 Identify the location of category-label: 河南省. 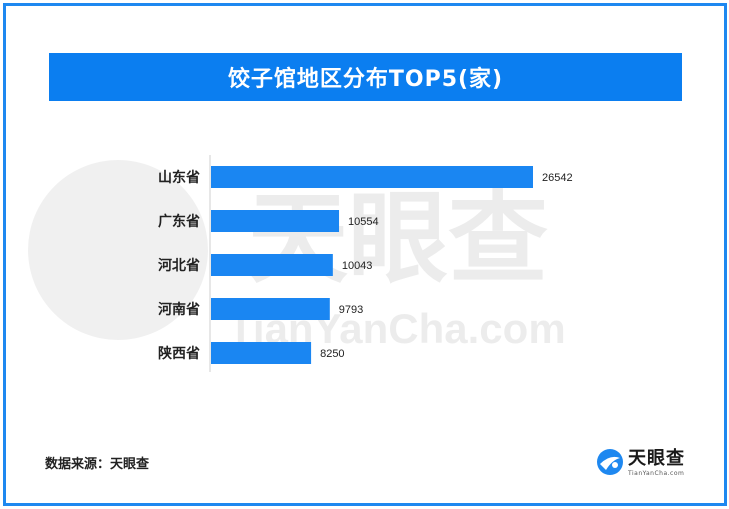
(179, 309).